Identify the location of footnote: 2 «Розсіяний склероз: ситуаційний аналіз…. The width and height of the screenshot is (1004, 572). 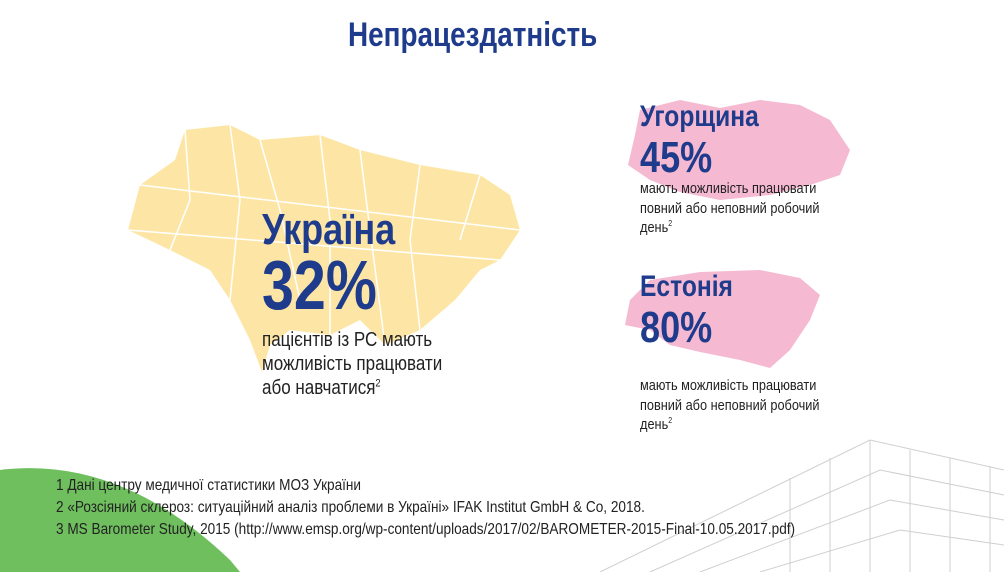
(350, 507).